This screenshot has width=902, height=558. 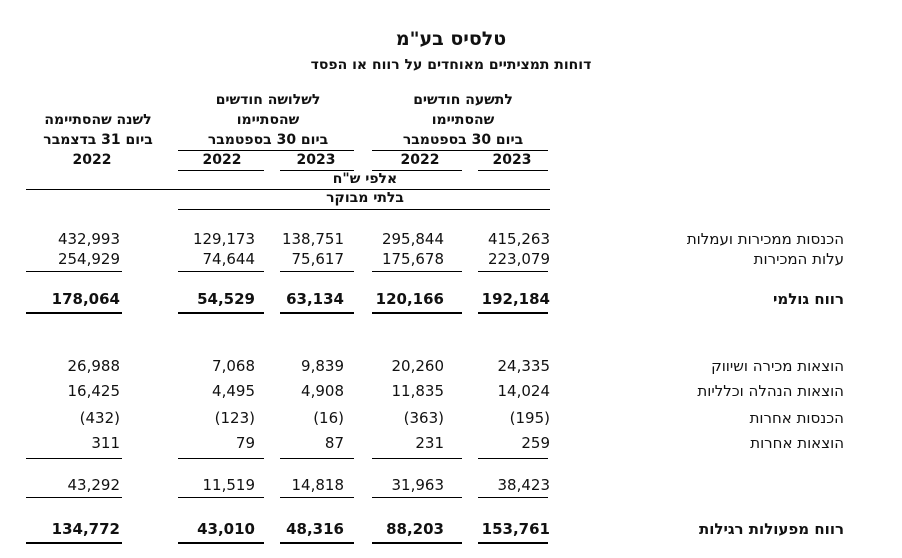 What do you see at coordinates (317, 497) in the screenshot?
I see `rule4-three-2023` at bounding box center [317, 497].